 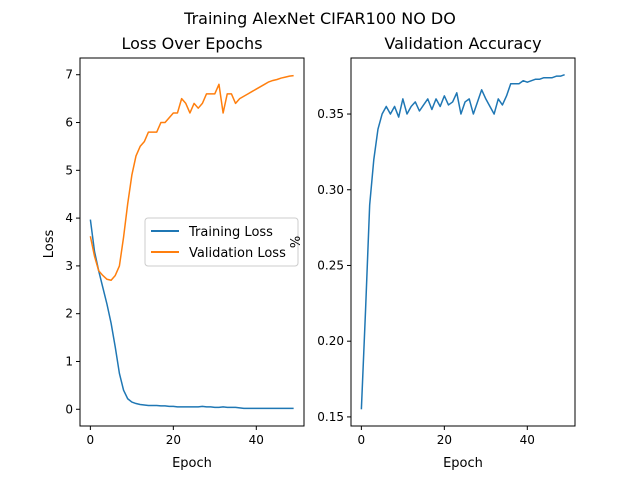 I want to click on loss-y-tick-label: 4, so click(x=69, y=218).